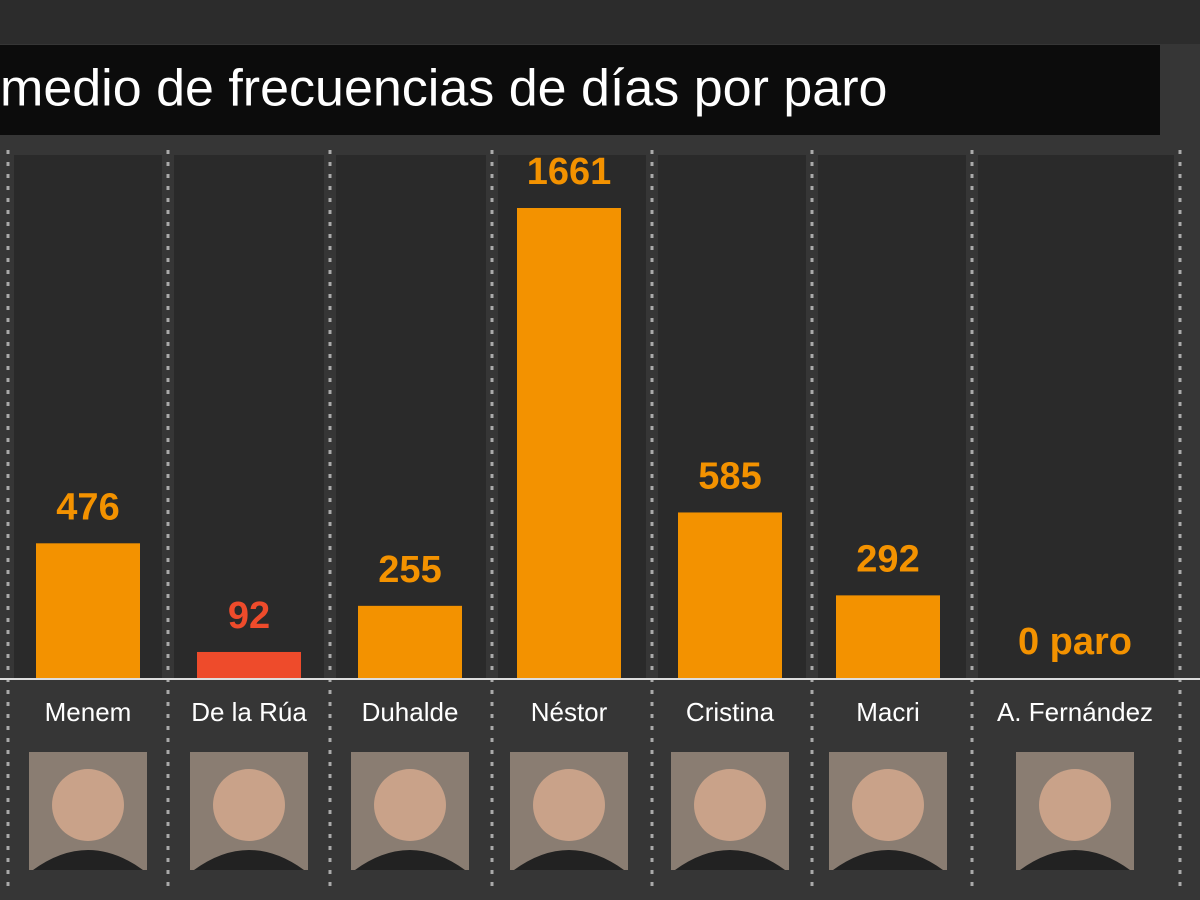  I want to click on category-label: Macri, so click(888, 712).